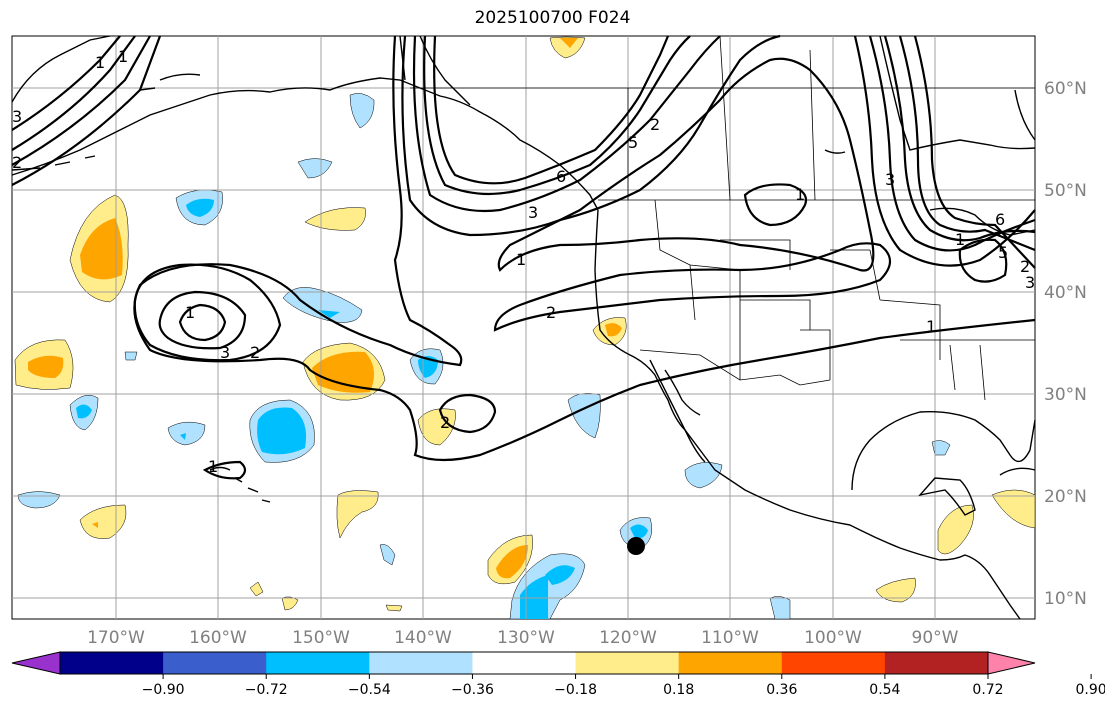 The height and width of the screenshot is (712, 1105). Describe the element at coordinates (884, 690) in the screenshot. I see `colorbar-tick-label: 0.54` at that location.